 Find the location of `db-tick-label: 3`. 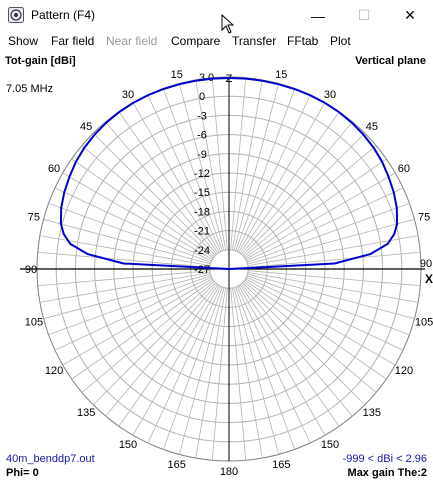

db-tick-label: 3 is located at coordinates (202, 78).